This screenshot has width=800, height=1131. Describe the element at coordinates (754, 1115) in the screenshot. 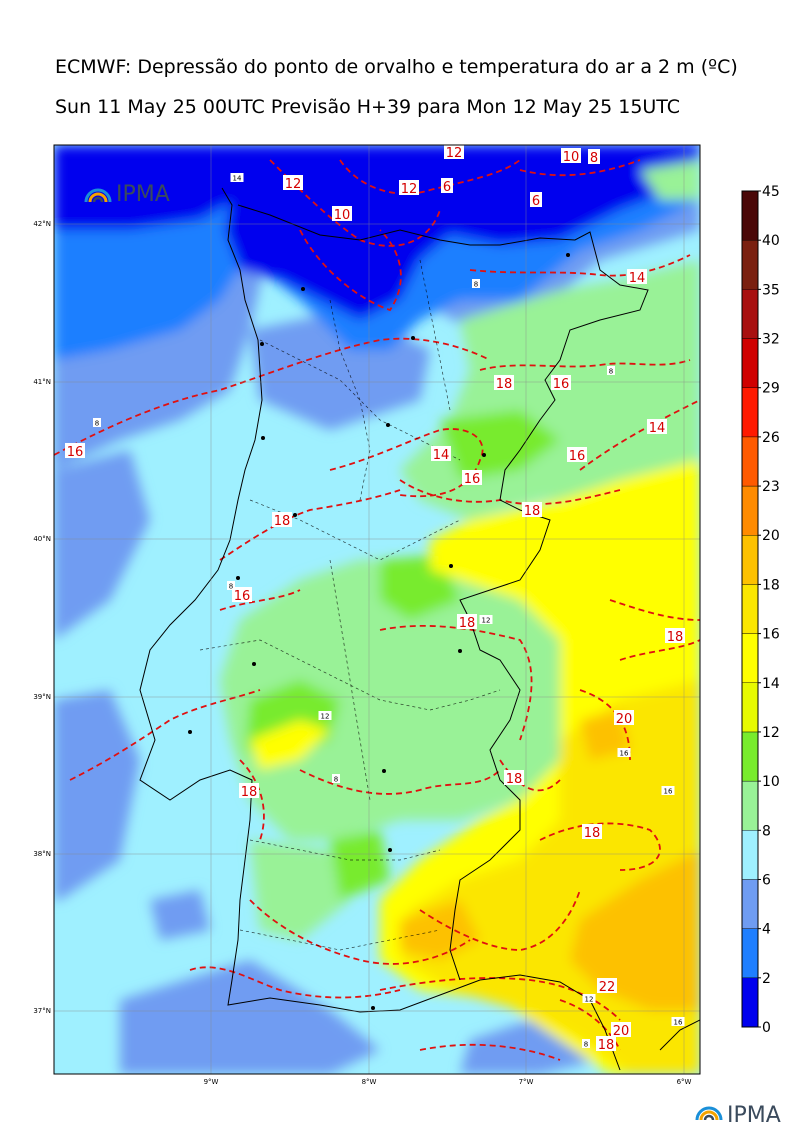

I see `ipma-logo-footer-text: IPMA` at that location.